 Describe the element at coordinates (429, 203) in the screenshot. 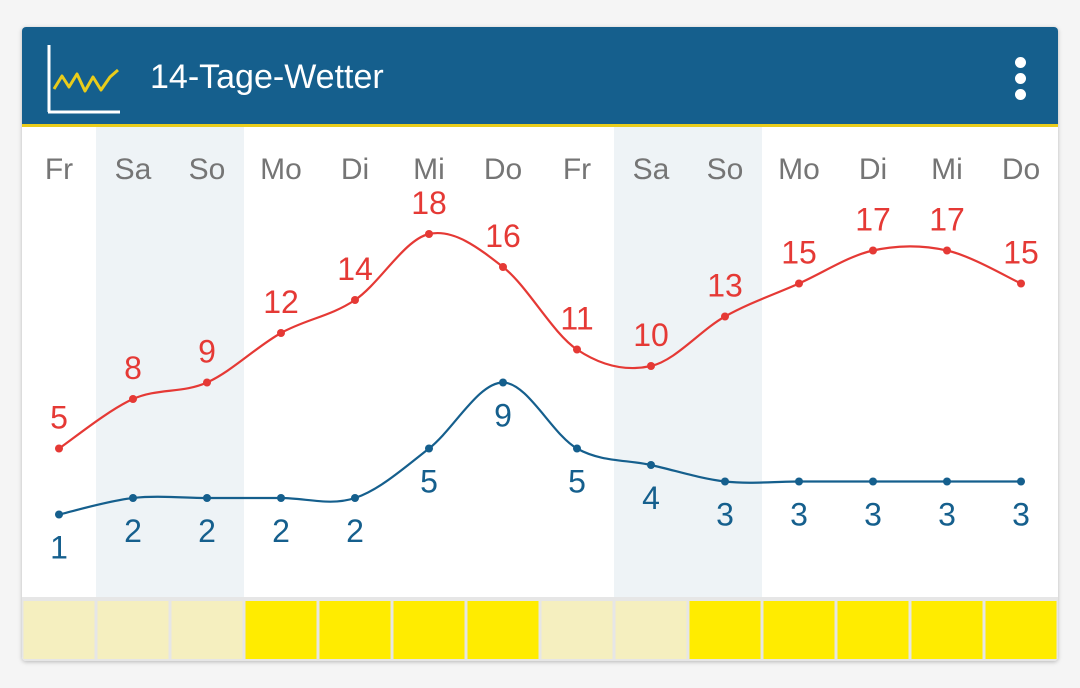

I see `high-temperature-label: 18` at that location.